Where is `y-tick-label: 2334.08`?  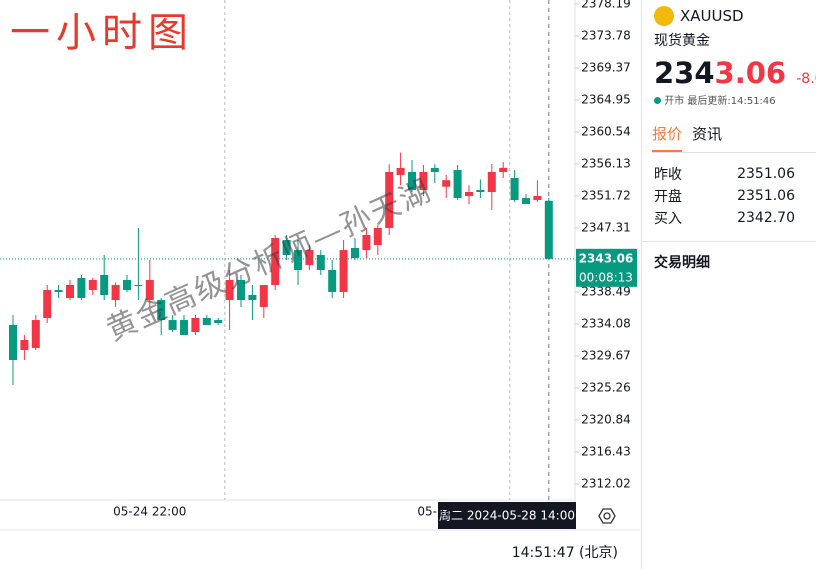 y-tick-label: 2334.08 is located at coordinates (606, 323).